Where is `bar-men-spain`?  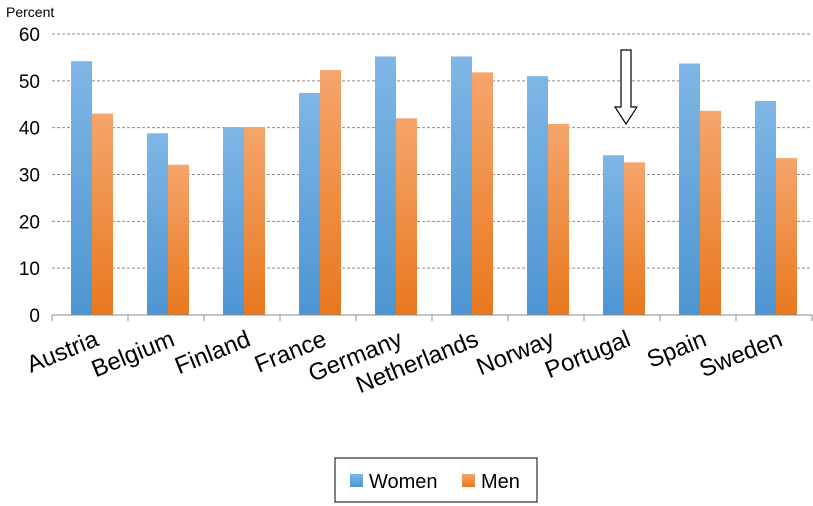 bar-men-spain is located at coordinates (710, 212).